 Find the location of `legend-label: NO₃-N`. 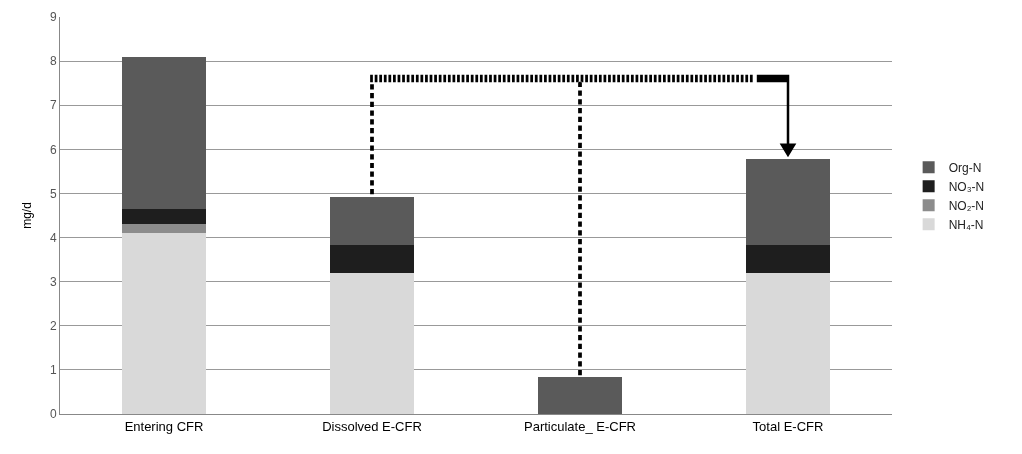

legend-label: NO₃-N is located at coordinates (966, 186).